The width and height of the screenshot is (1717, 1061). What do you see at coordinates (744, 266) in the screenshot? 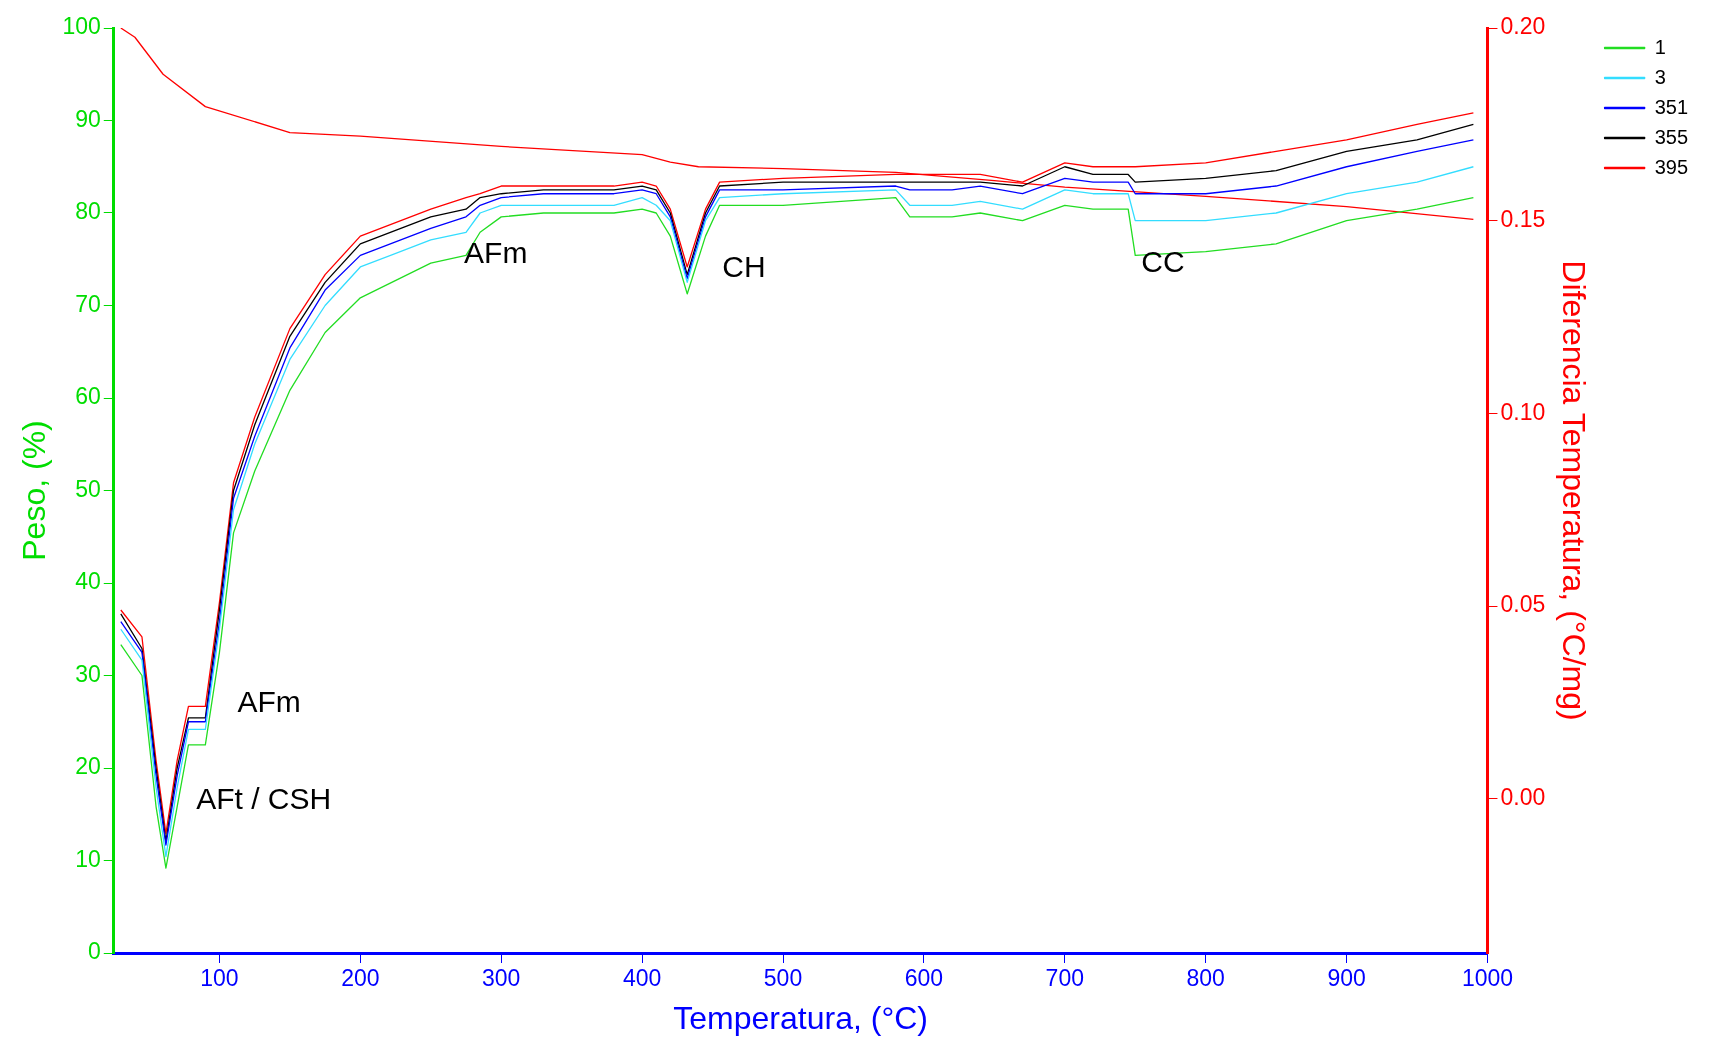
I see `annotation: CH` at bounding box center [744, 266].